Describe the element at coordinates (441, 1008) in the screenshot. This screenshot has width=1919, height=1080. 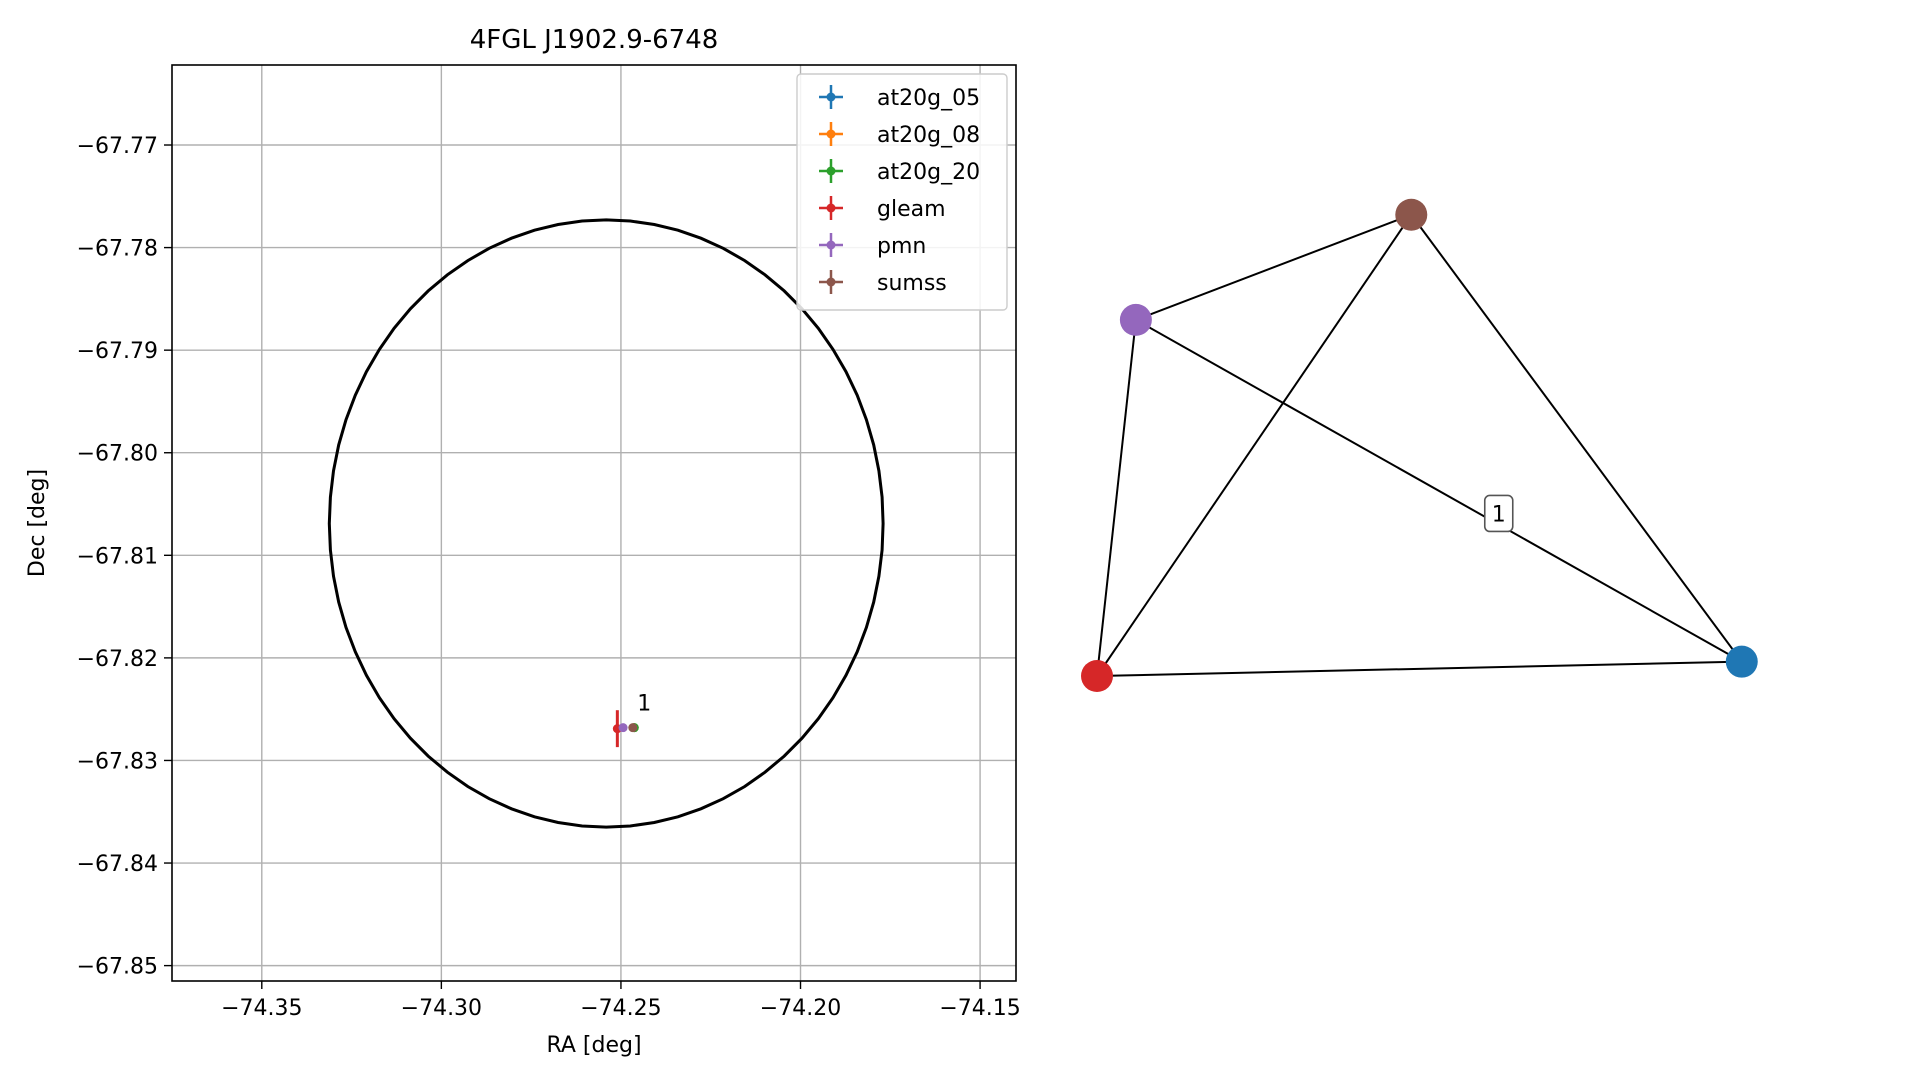
I see `x-tick-label: −74.30` at that location.